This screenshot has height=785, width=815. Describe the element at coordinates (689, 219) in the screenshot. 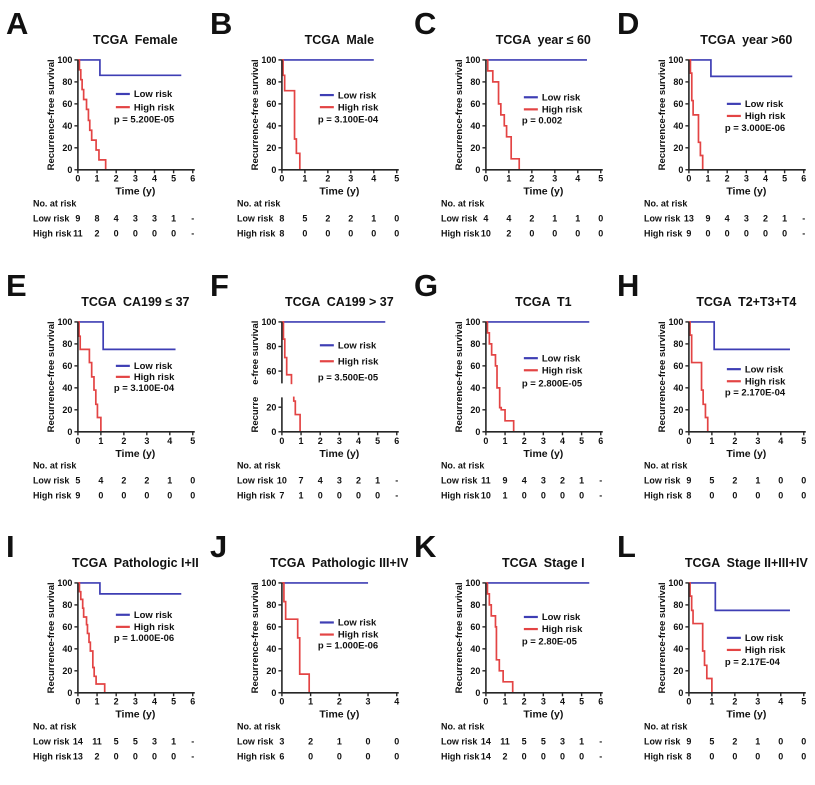

I see `risk-count: 13` at that location.